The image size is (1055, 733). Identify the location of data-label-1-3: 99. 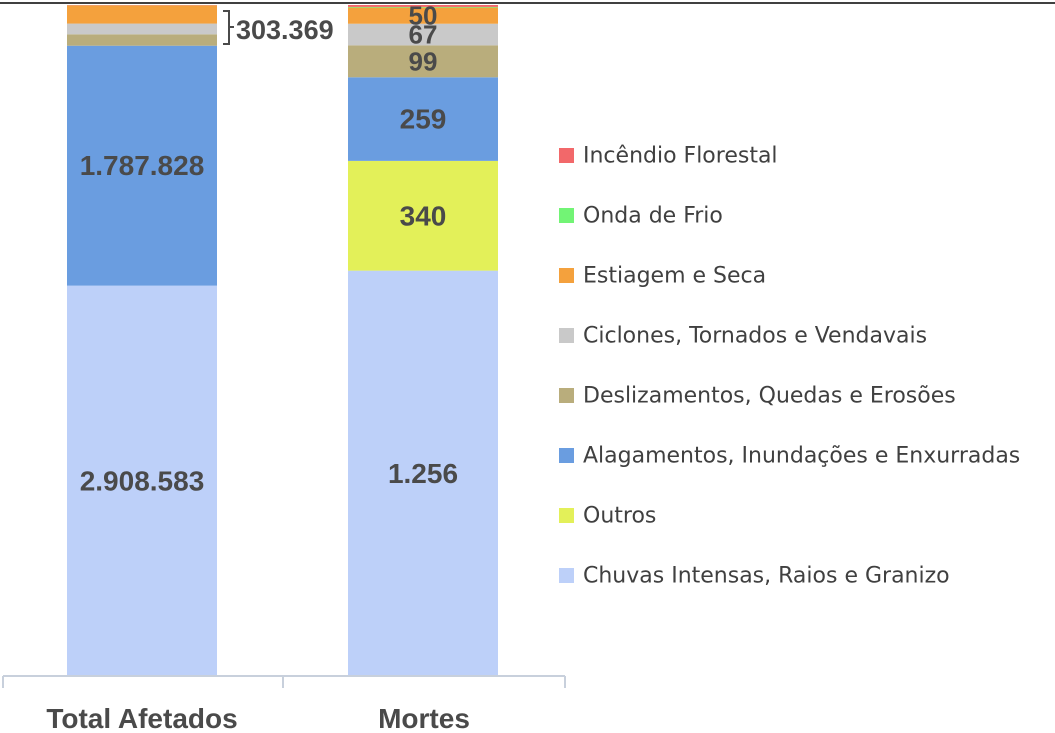
(423, 61).